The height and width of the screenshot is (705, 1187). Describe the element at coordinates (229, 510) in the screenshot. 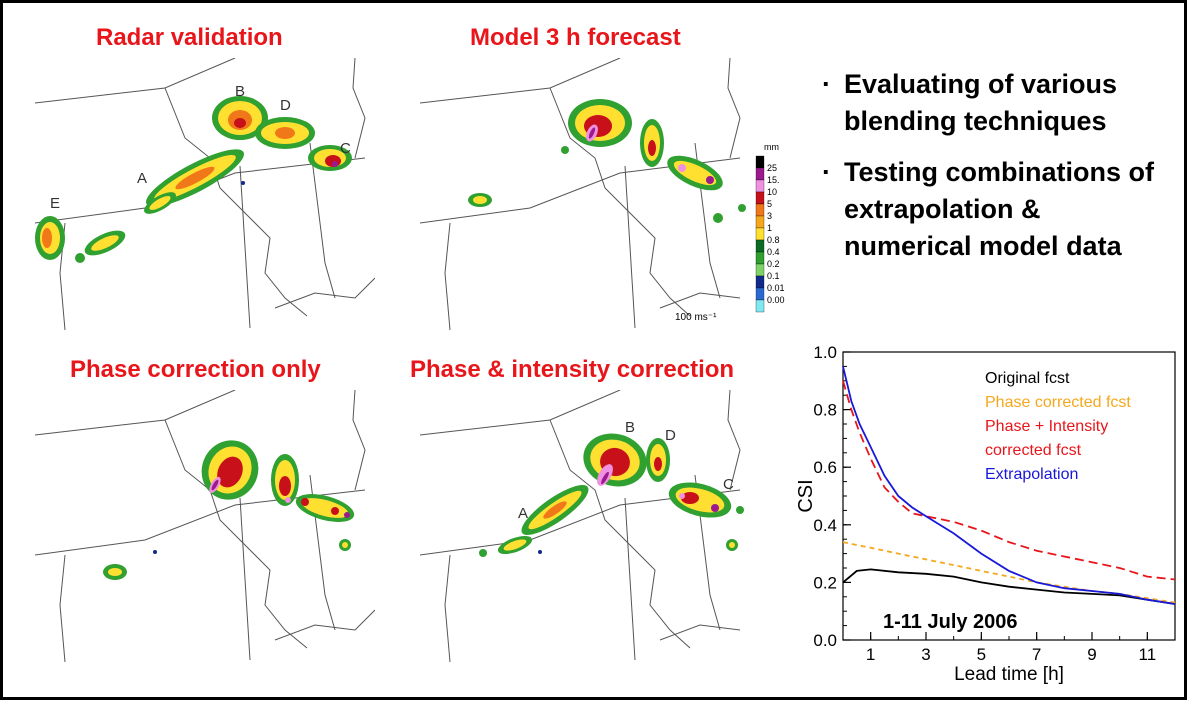

I see `precip-cells-phase` at that location.